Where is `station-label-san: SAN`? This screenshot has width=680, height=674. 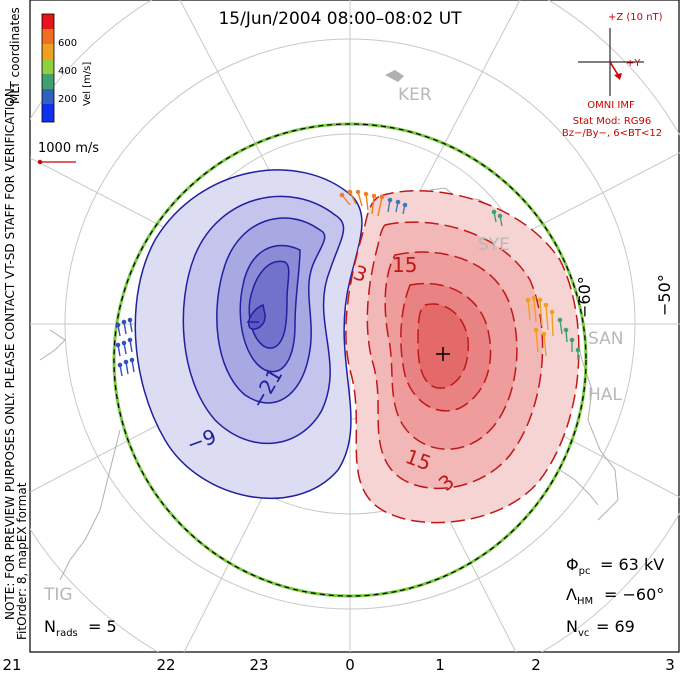 station-label-san: SAN is located at coordinates (605, 339).